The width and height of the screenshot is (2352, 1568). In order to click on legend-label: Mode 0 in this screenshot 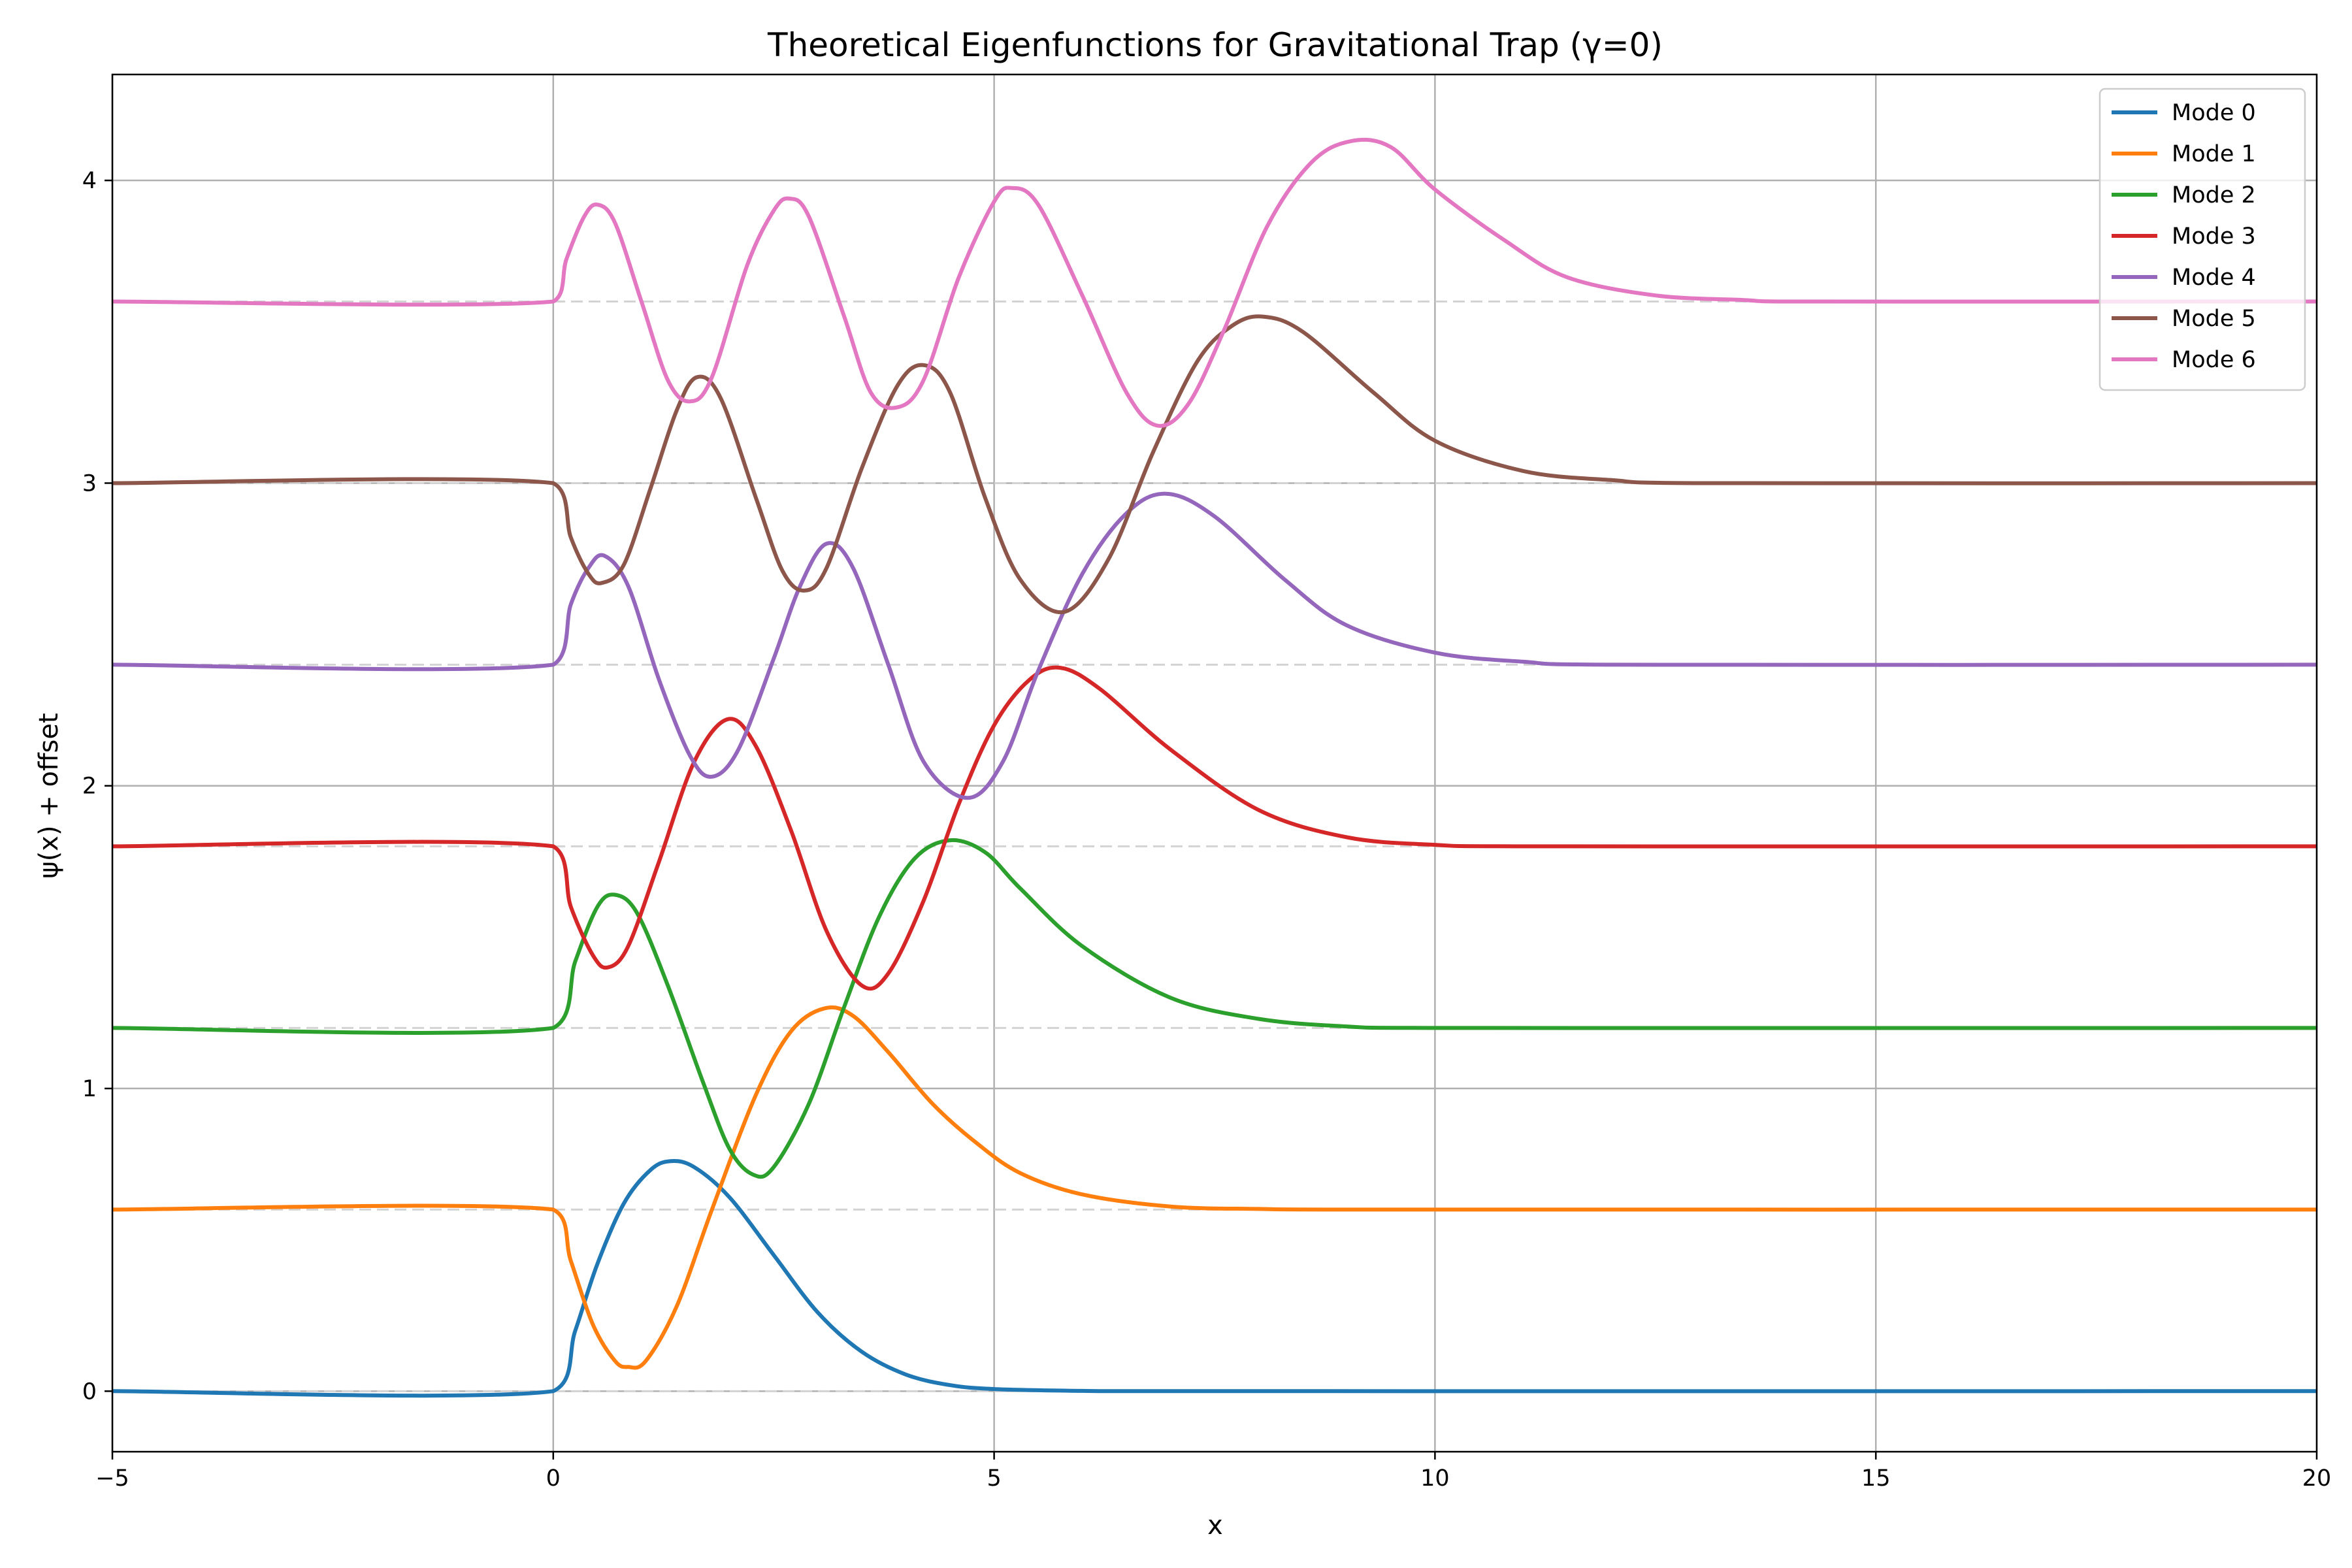, I will do `click(2214, 113)`.